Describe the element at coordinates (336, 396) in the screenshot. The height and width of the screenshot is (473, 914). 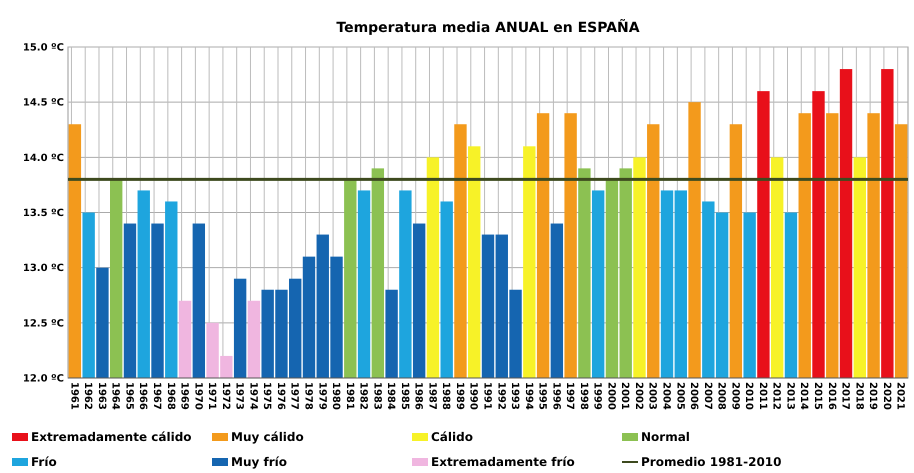
I see `x-tick-label: 1980` at that location.